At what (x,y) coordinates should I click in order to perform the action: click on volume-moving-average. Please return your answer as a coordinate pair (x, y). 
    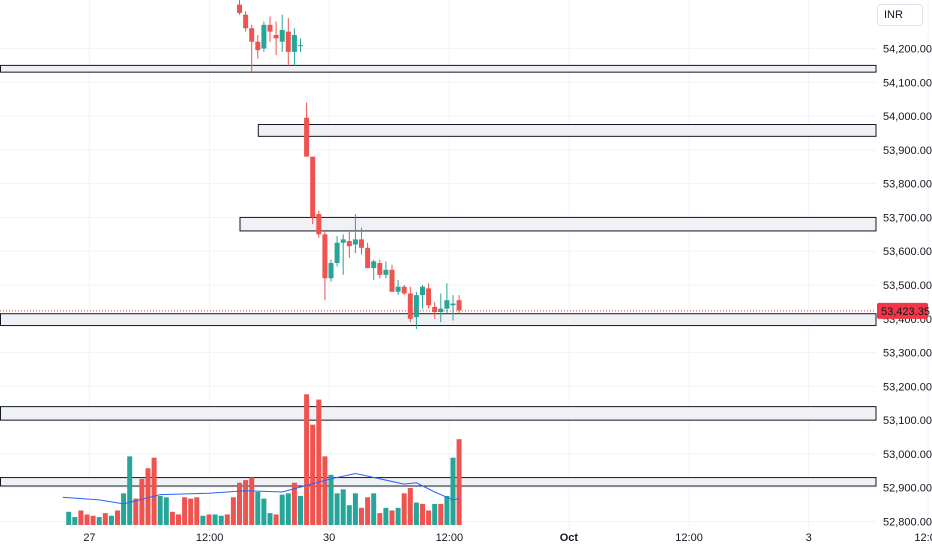
    Looking at the image, I should click on (261, 488).